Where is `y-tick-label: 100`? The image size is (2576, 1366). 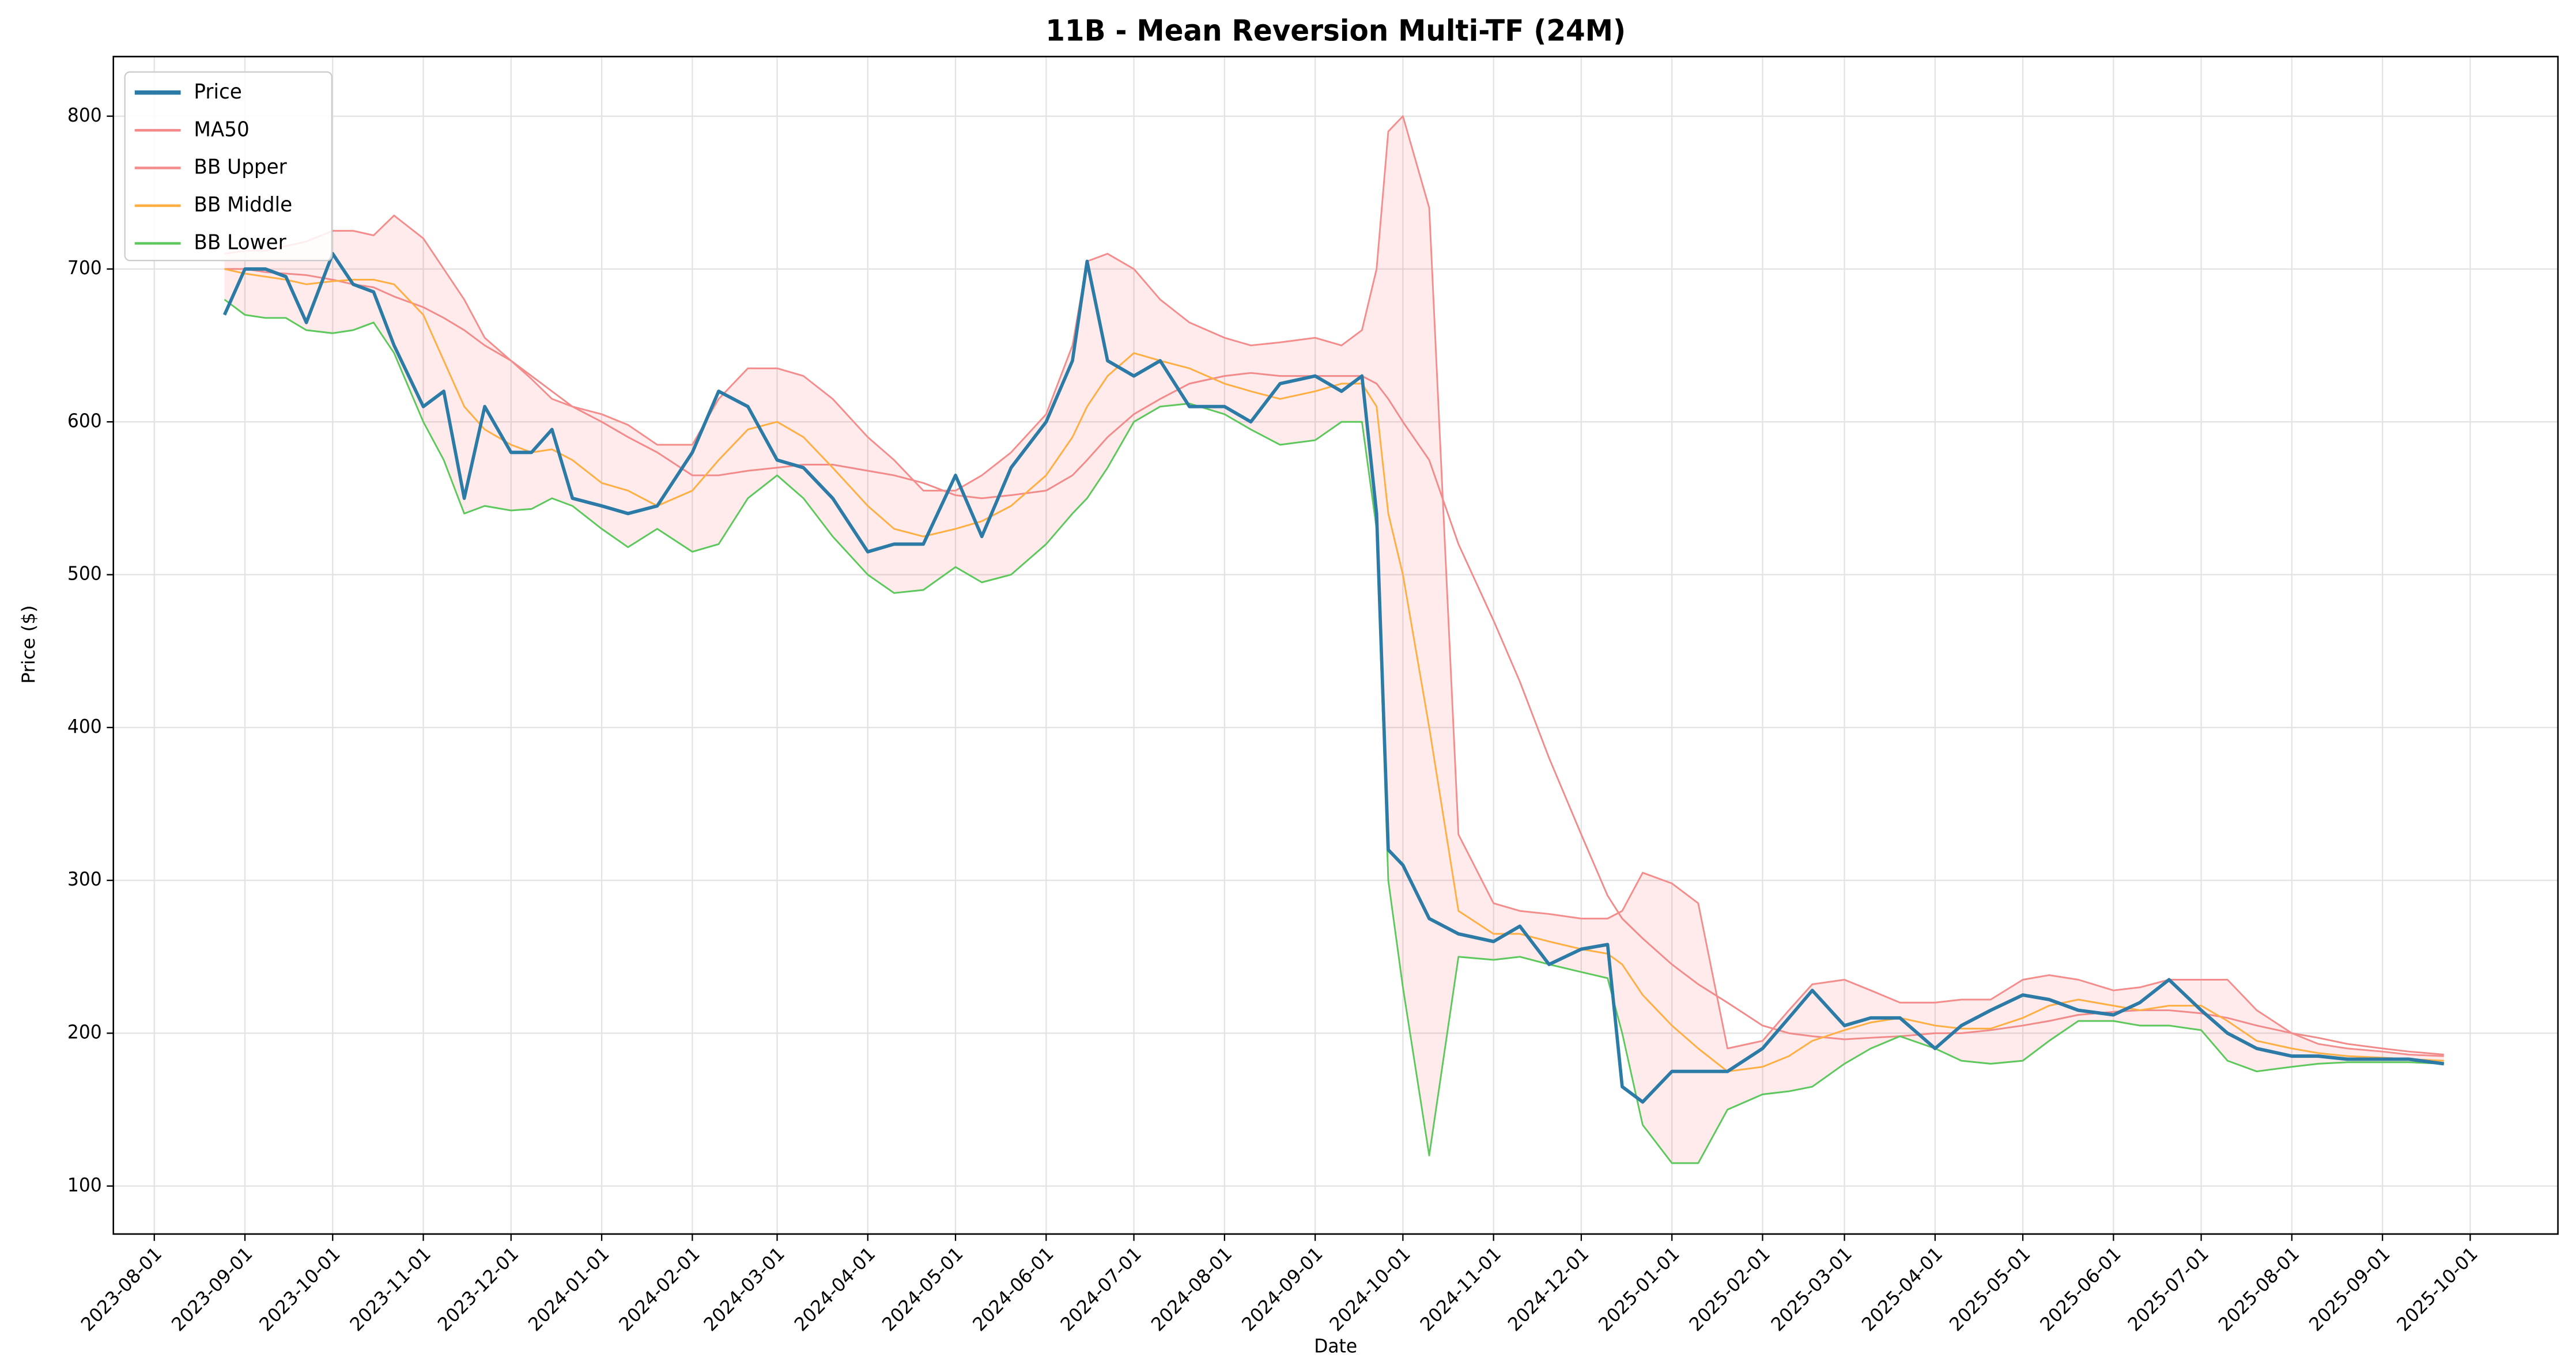 y-tick-label: 100 is located at coordinates (84, 1185).